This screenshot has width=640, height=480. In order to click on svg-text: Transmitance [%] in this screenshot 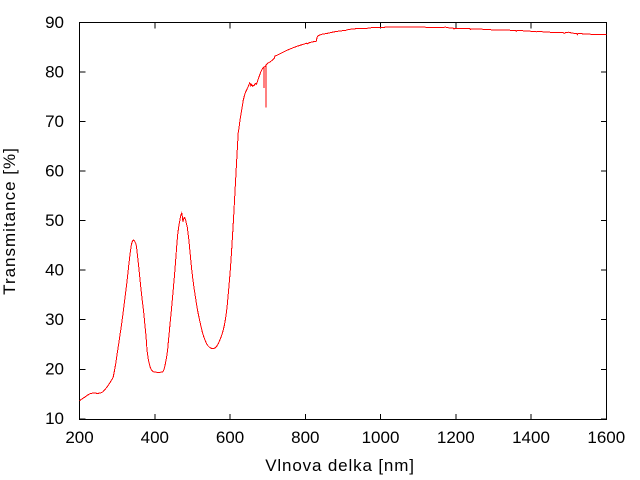, I will do `click(9, 221)`.